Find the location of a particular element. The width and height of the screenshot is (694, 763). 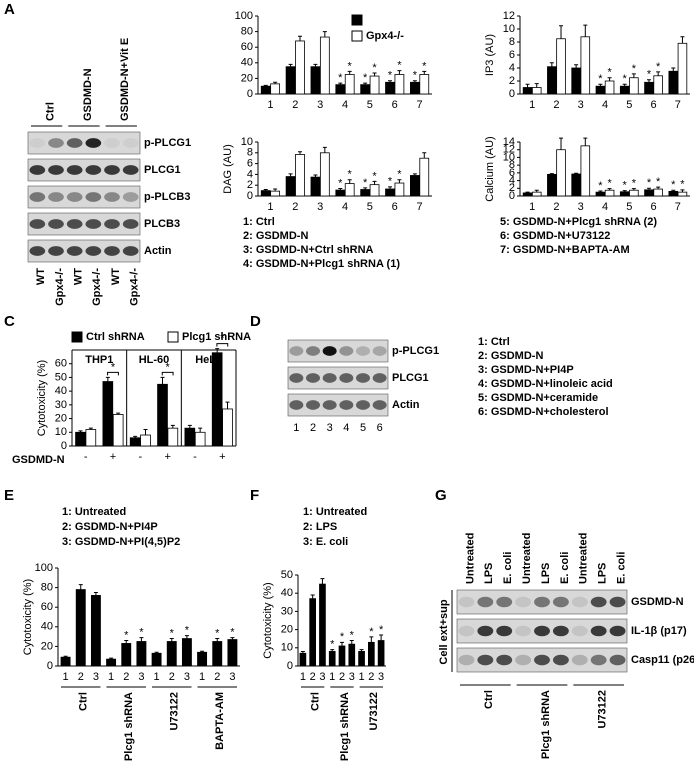

x-tick-label: 7 is located at coordinates (420, 105).